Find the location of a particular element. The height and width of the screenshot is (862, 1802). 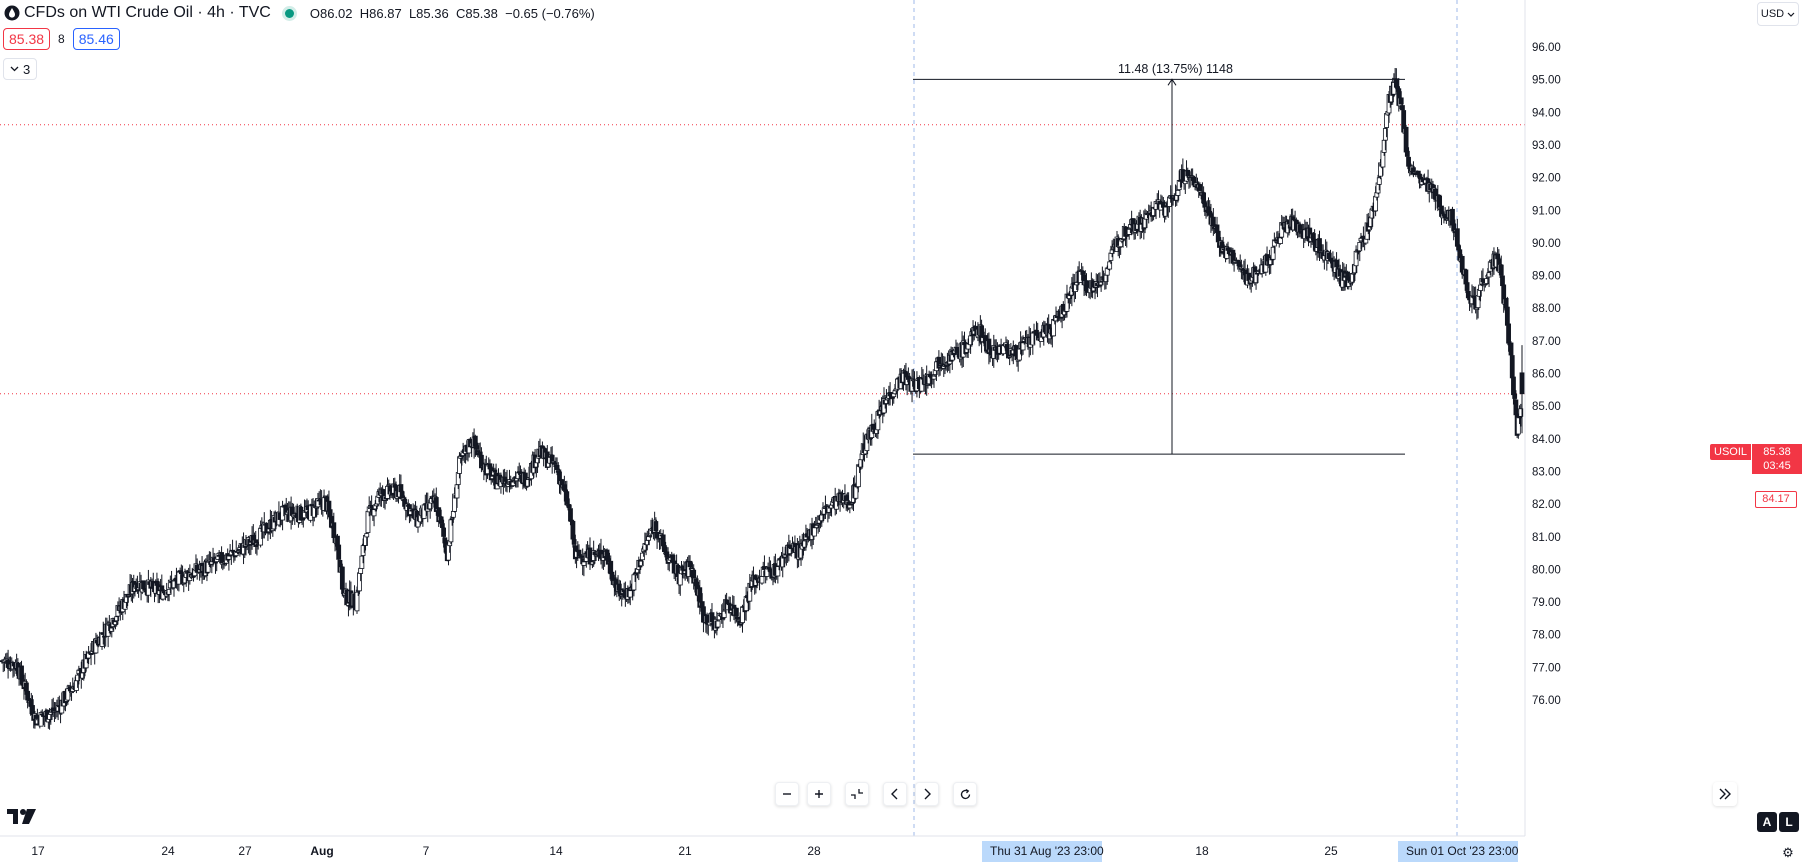

scroll-right-step-button is located at coordinates (927, 794).